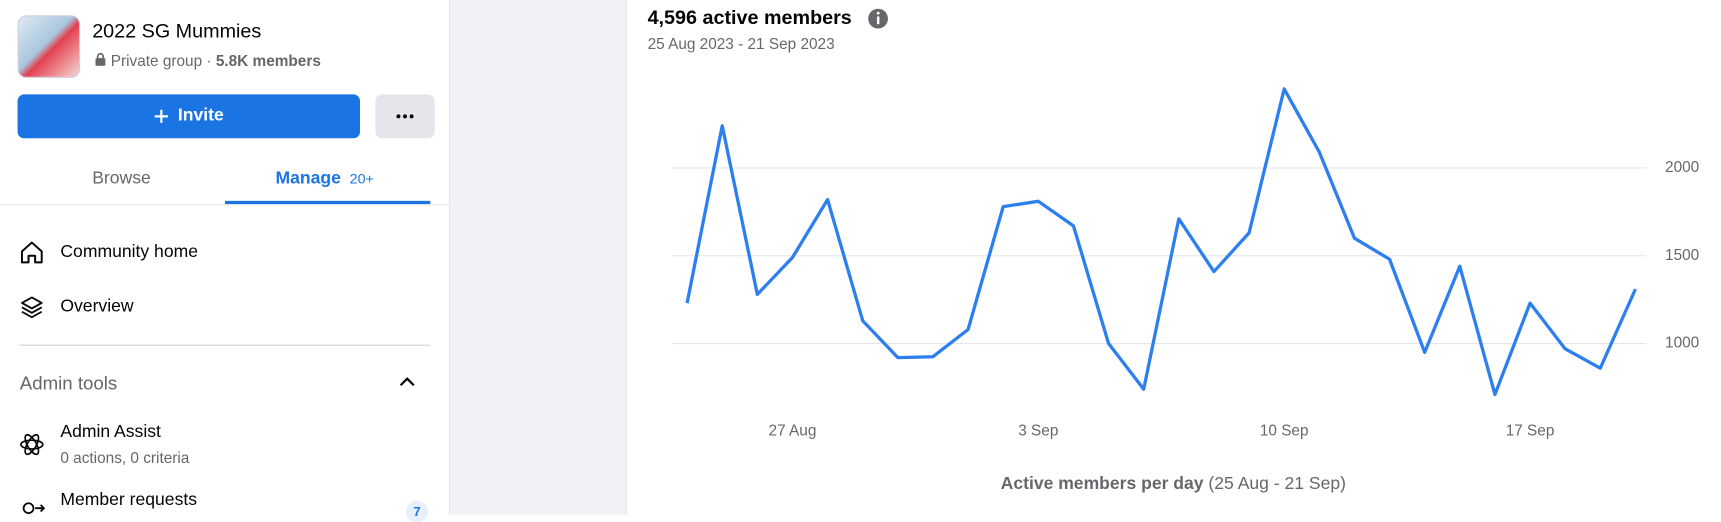 The height and width of the screenshot is (522, 1721). What do you see at coordinates (1682, 255) in the screenshot?
I see `y-tick-label: 1500` at bounding box center [1682, 255].